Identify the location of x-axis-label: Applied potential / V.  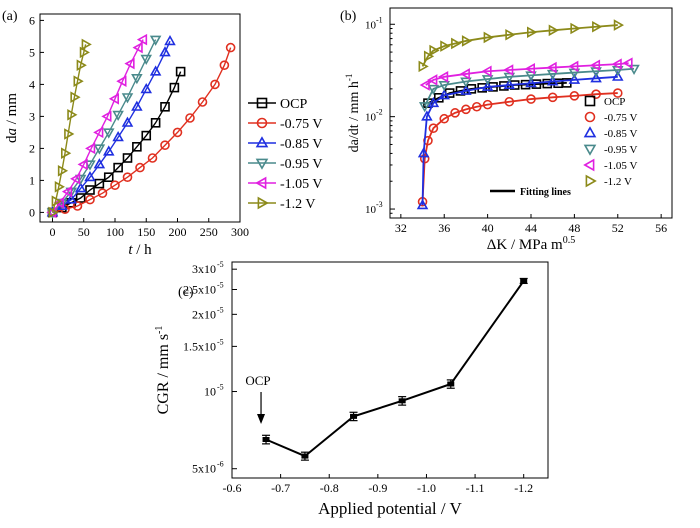
(390, 508).